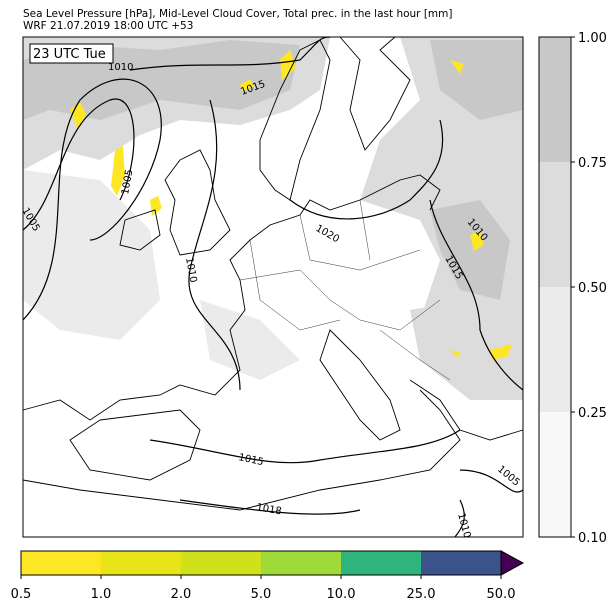 Image resolution: width=613 pixels, height=614 pixels. I want to click on contour-label: 1018, so click(268, 509).